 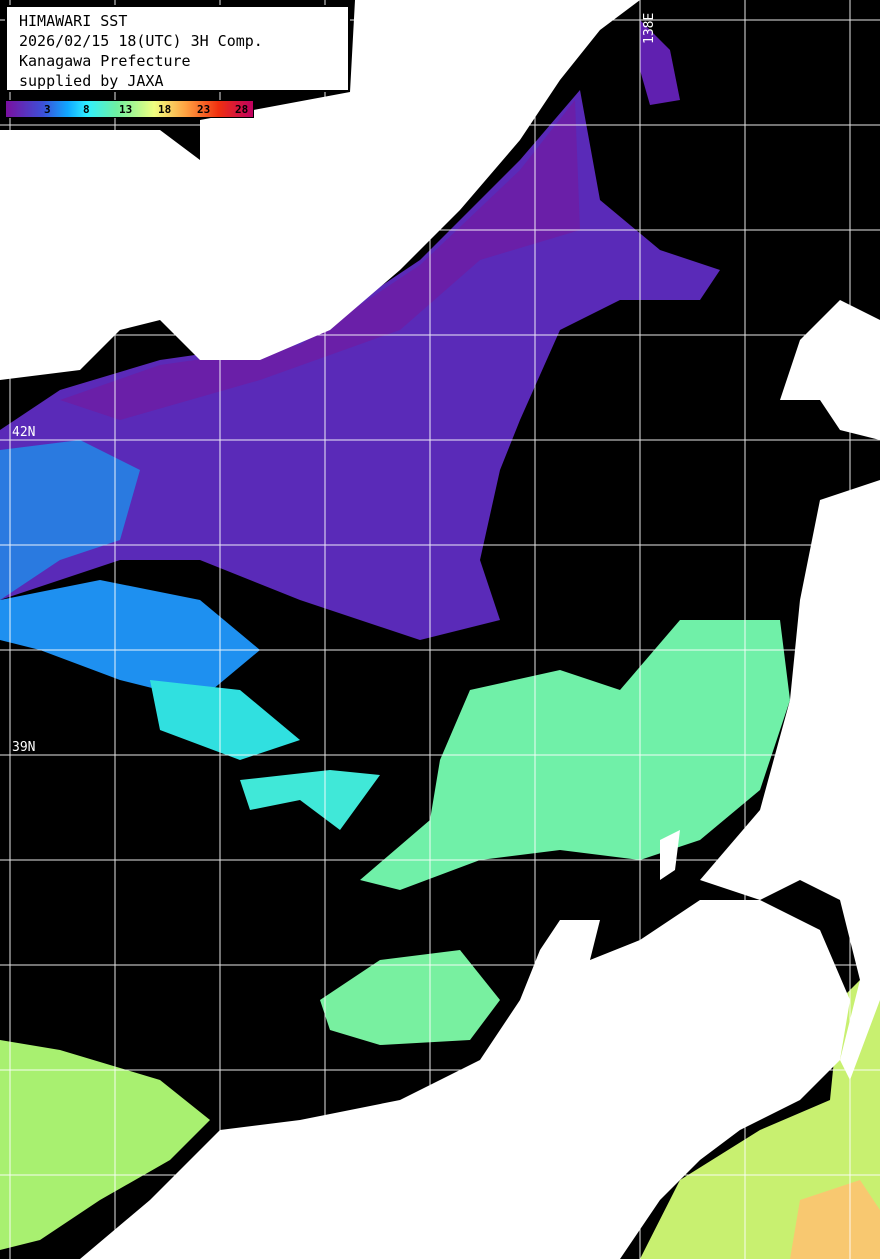 I want to click on source-line: Kanagawa Prefecture, so click(x=105, y=61).